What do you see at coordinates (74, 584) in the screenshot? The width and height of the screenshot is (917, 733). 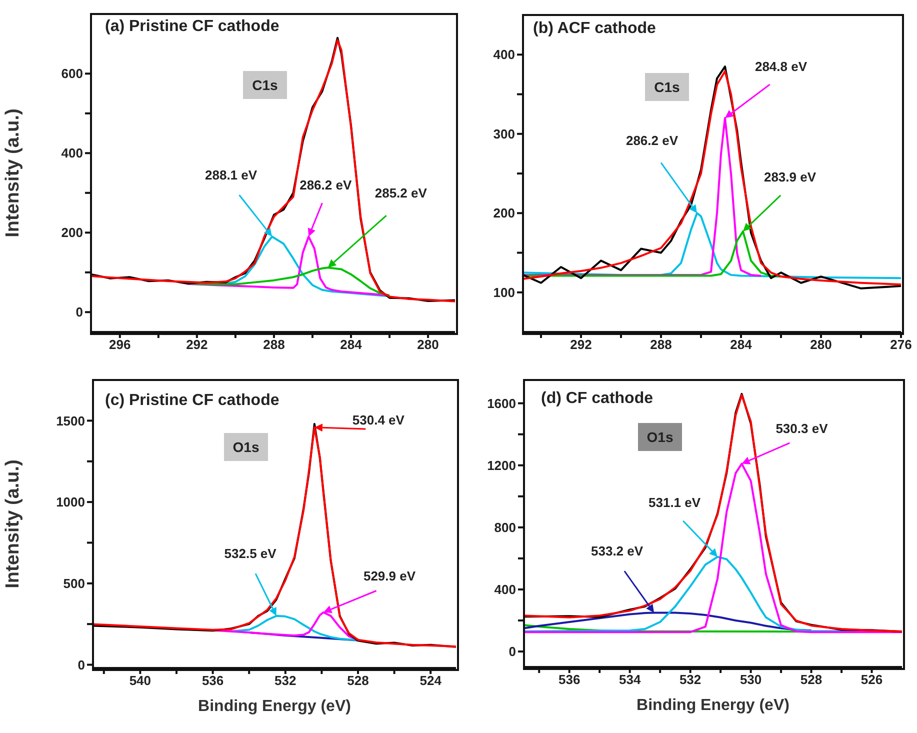 I see `y-tick-label: 500` at bounding box center [74, 584].